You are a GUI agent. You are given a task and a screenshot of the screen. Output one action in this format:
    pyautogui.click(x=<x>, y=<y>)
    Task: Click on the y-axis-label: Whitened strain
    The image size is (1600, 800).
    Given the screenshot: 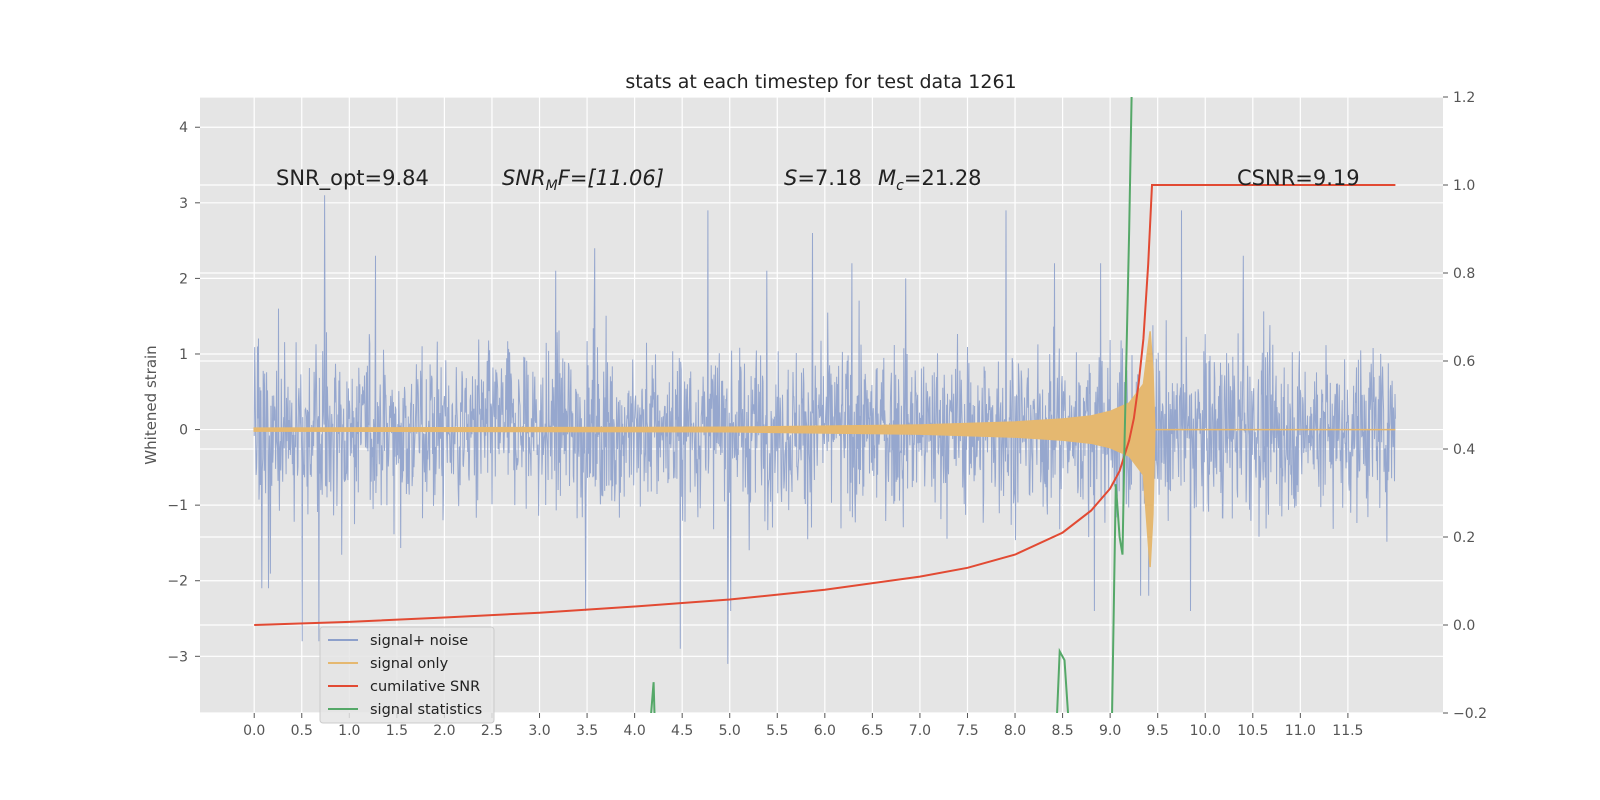 What is the action you would take?
    pyautogui.click(x=151, y=404)
    